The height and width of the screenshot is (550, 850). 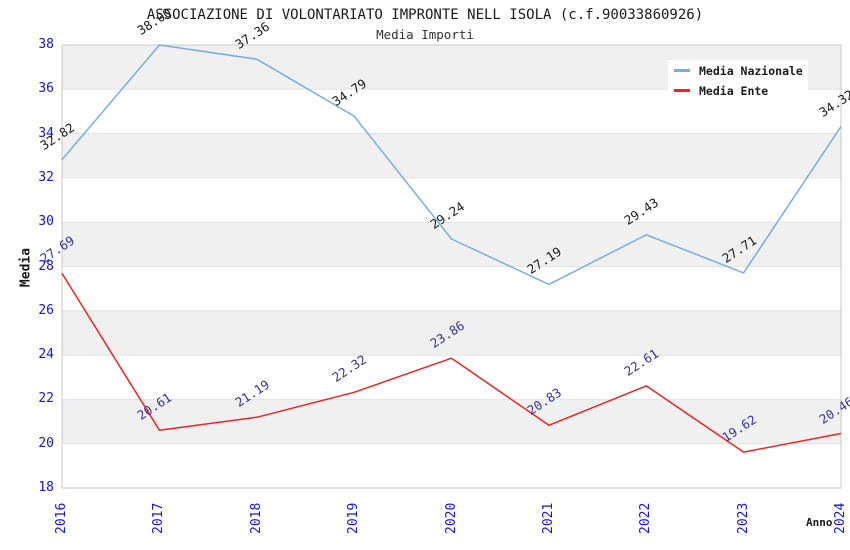 What do you see at coordinates (46, 443) in the screenshot?
I see `y-tick-label: 20` at bounding box center [46, 443].